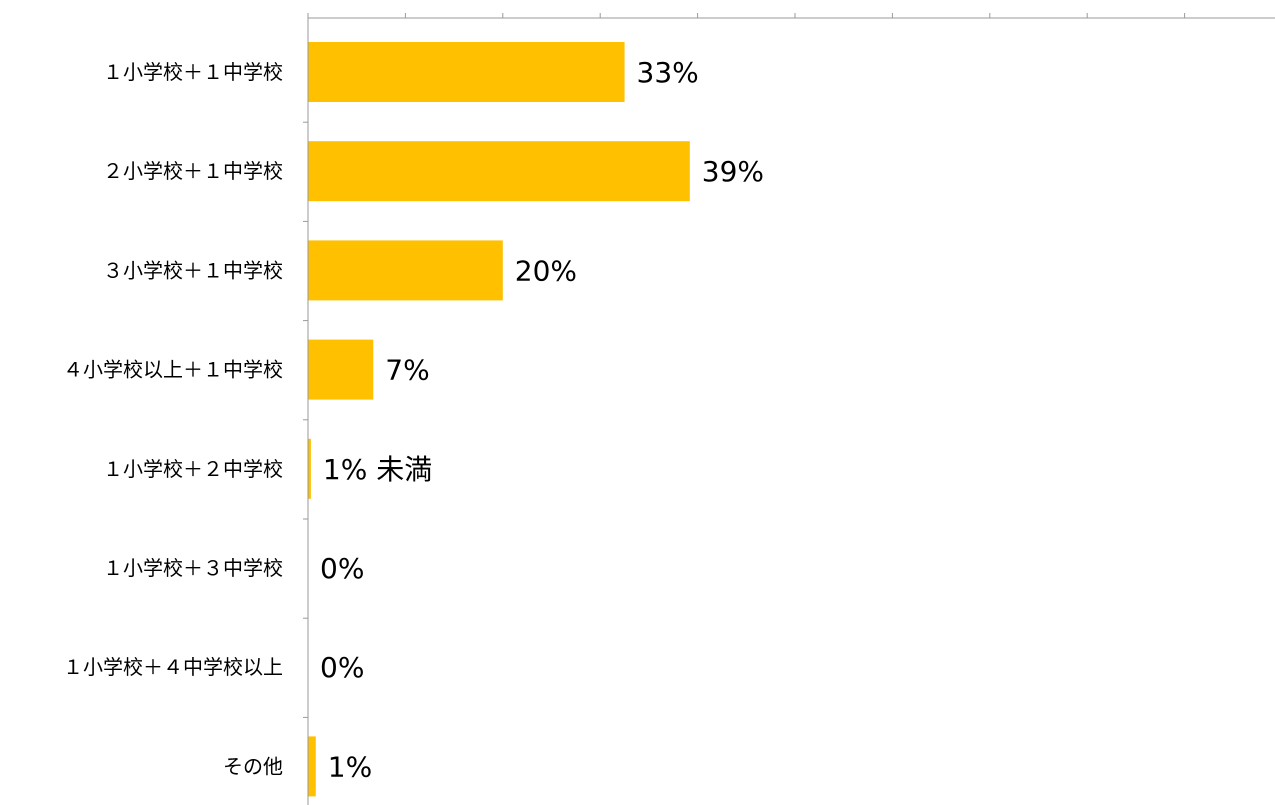 The height and width of the screenshot is (805, 1275). I want to click on category-label: ２小学校＋１中学校, so click(193, 171).